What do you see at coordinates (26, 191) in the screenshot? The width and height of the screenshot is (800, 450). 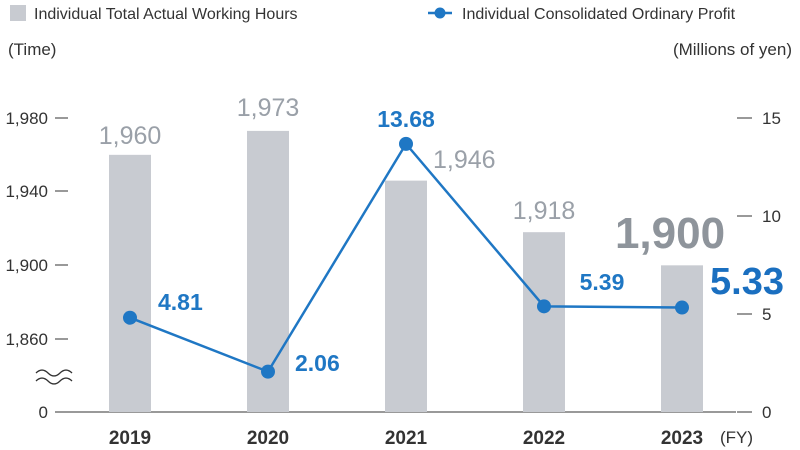 I see `left-tick-label: 1,940` at bounding box center [26, 191].